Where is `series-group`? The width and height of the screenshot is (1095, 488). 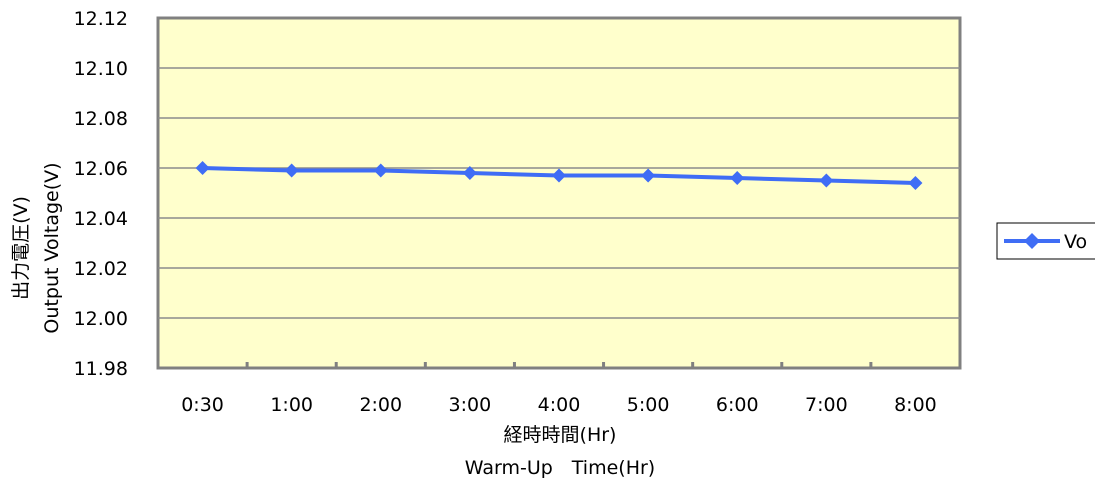
series-group is located at coordinates (559, 175).